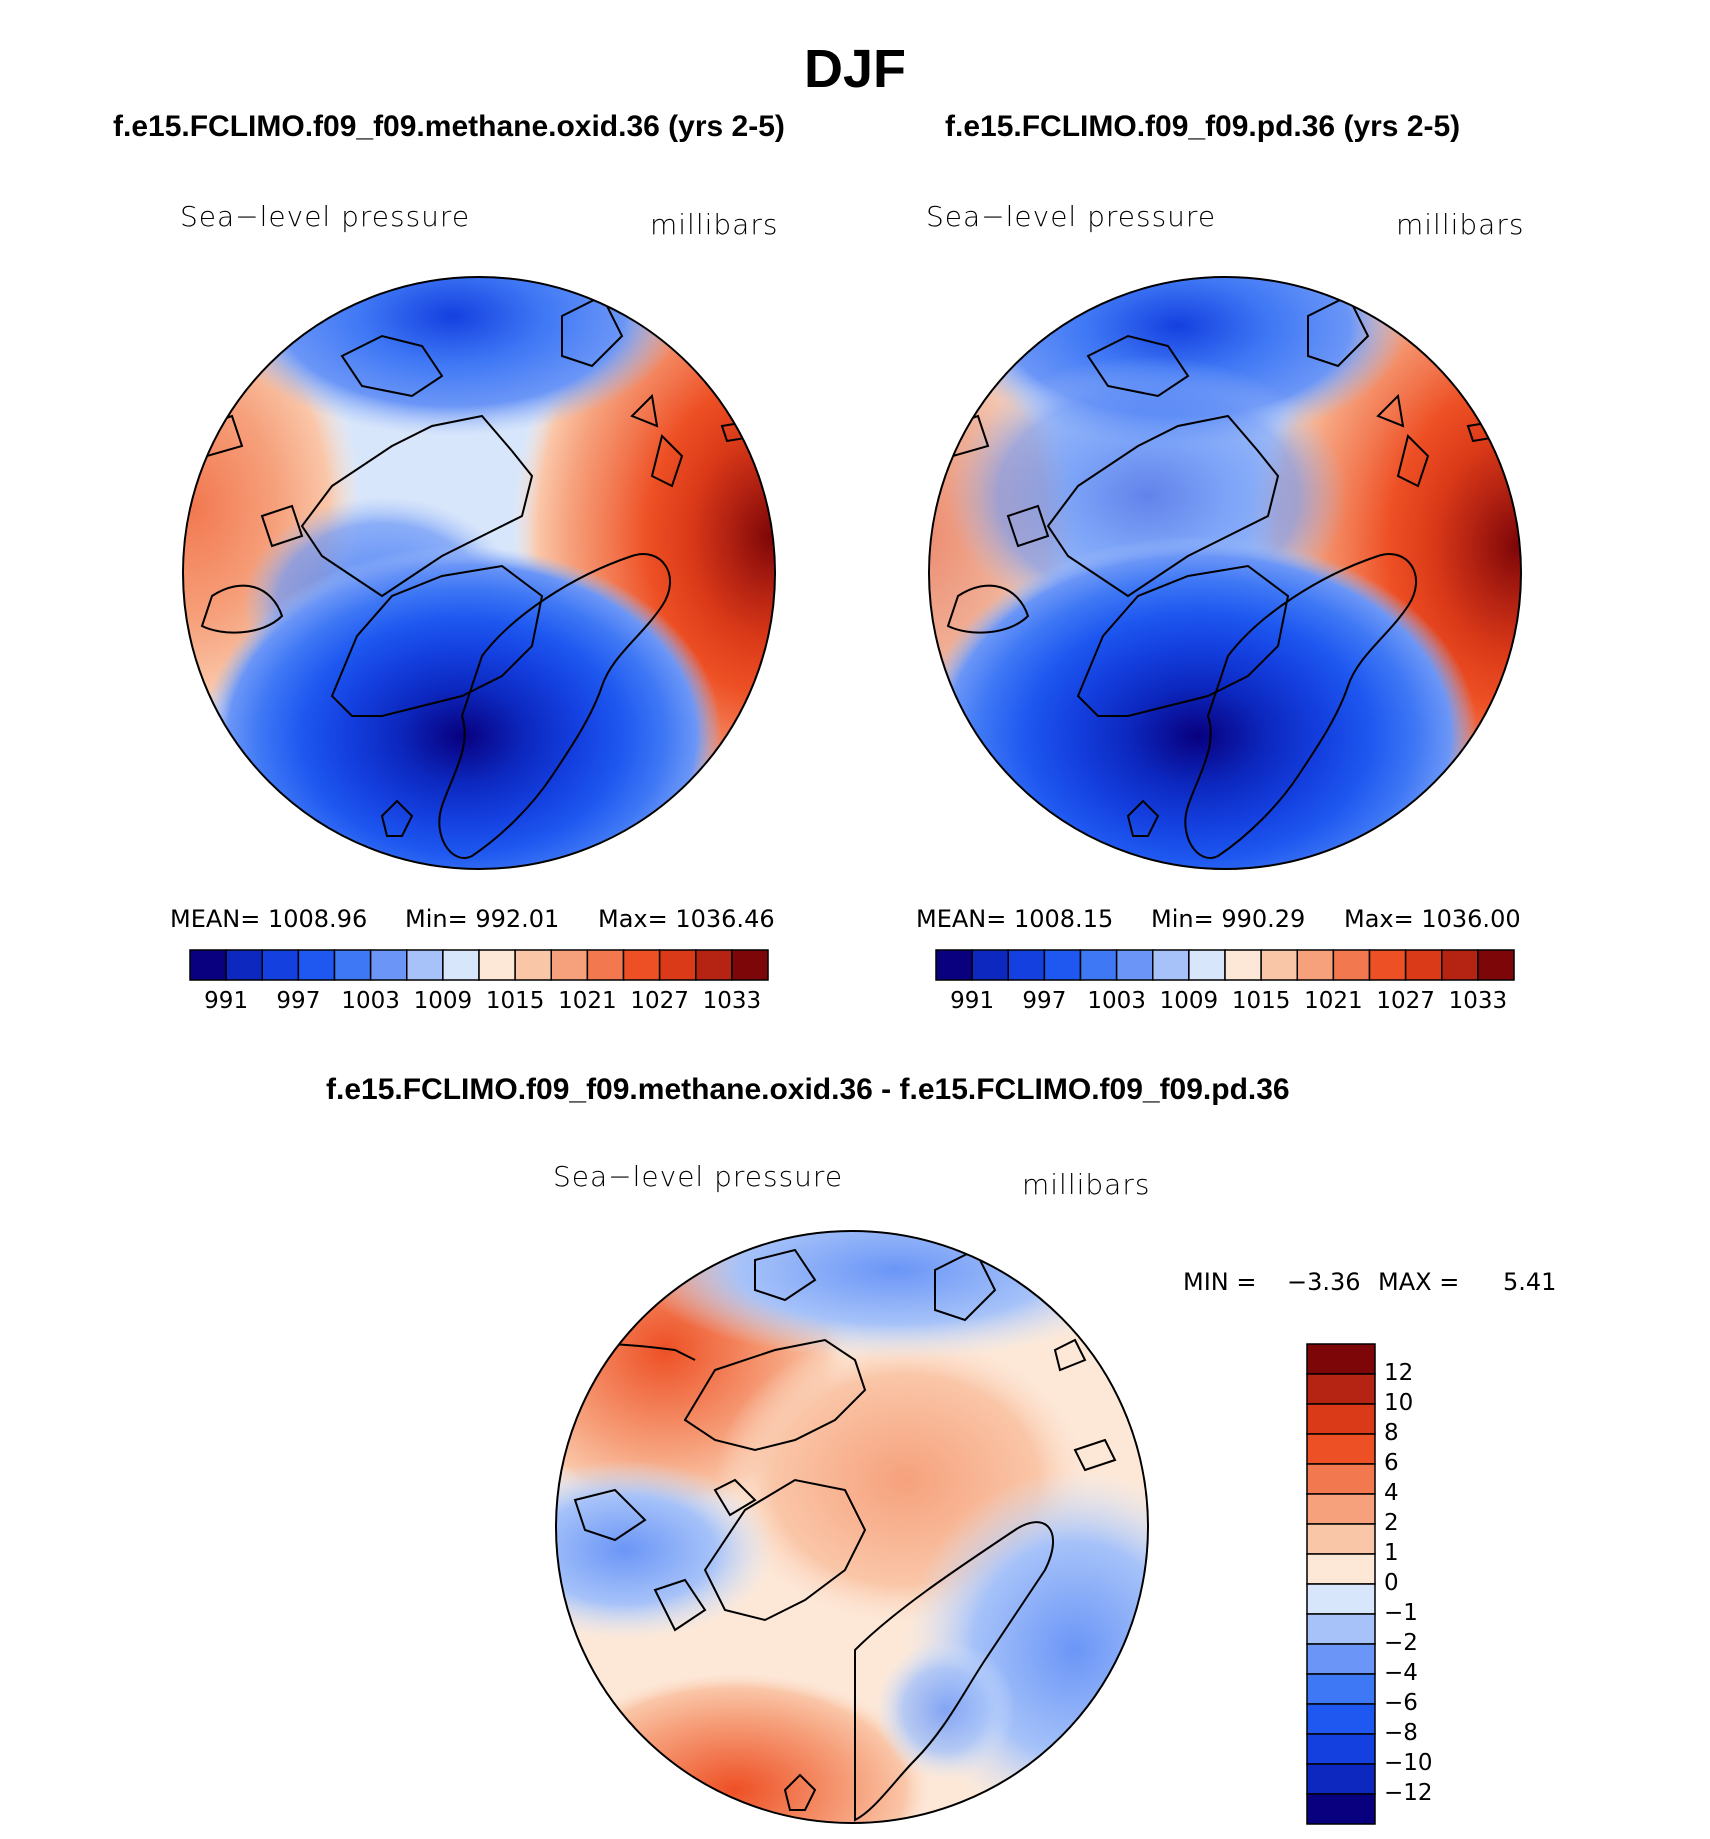 The width and height of the screenshot is (1710, 1839). I want to click on colorbar-tick-label: −8, so click(1401, 1733).